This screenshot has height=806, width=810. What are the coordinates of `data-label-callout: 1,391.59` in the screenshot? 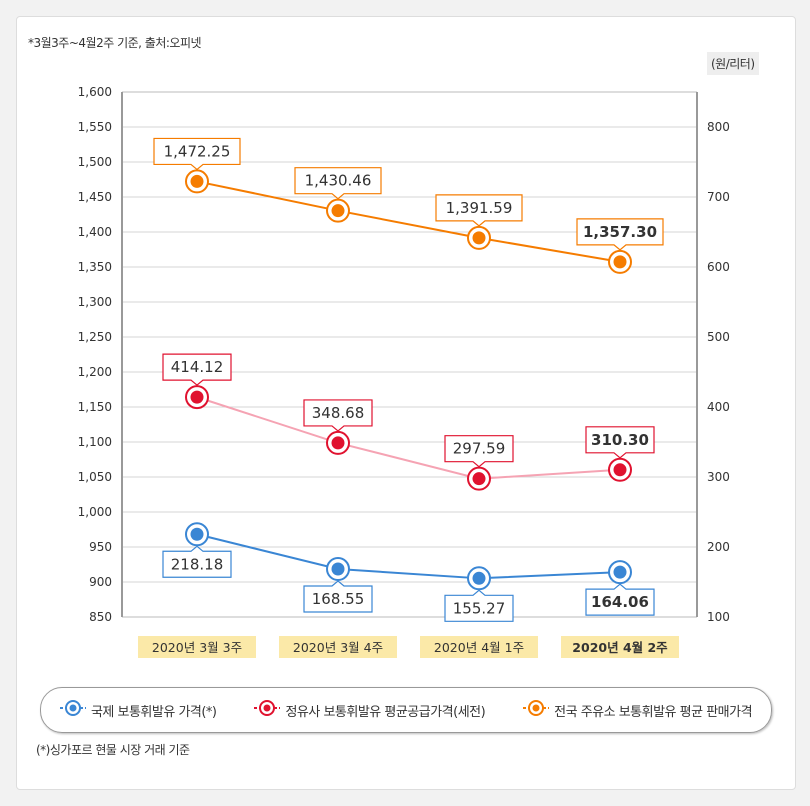 It's located at (479, 210).